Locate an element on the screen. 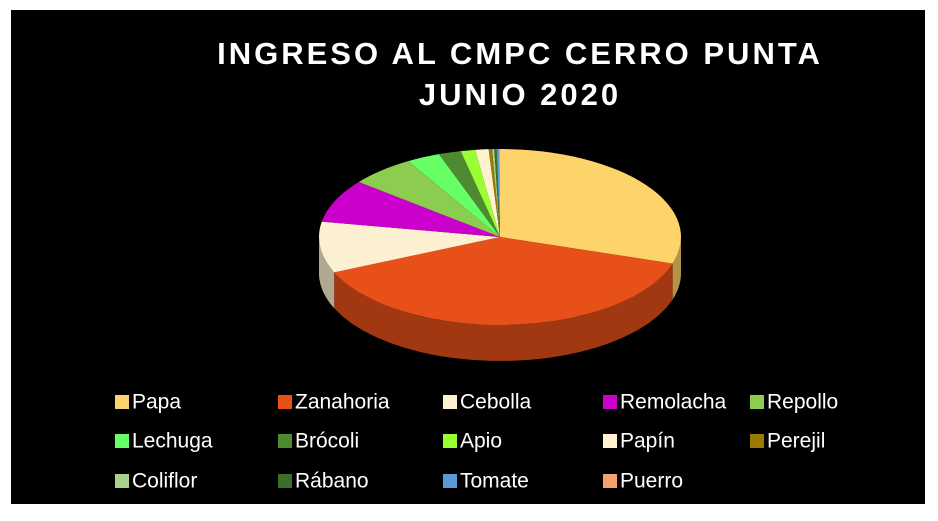 The width and height of the screenshot is (938, 521). legend-label: Rábano is located at coordinates (332, 481).